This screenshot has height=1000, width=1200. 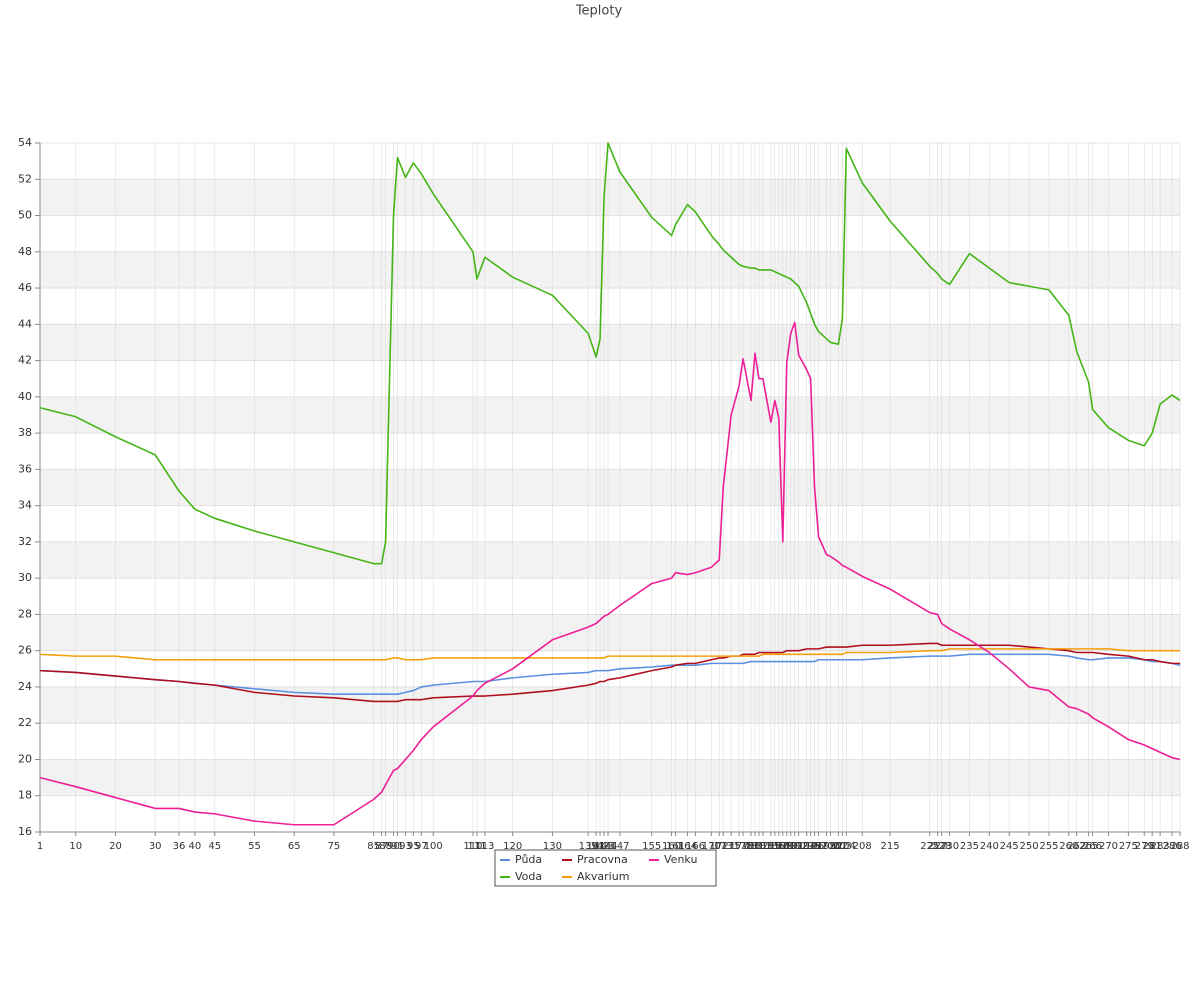 I want to click on x-tick-label: 170, so click(x=711, y=846).